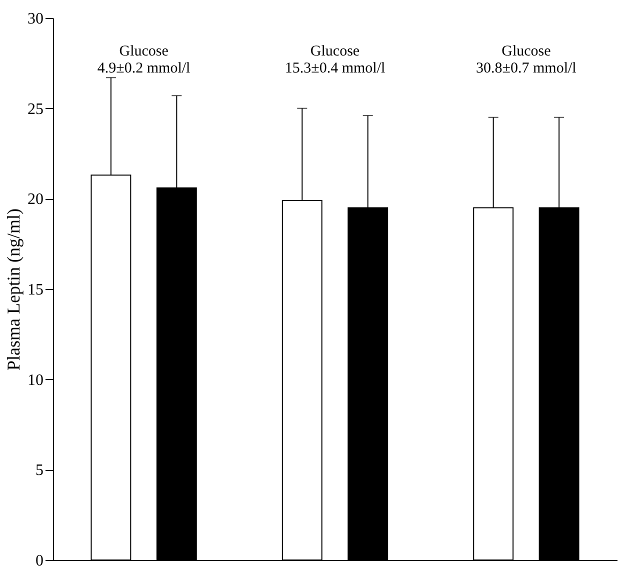 The width and height of the screenshot is (622, 570). What do you see at coordinates (335, 60) in the screenshot?
I see `x-tick-label: Glucose 15.3±0.4 mmol/l` at bounding box center [335, 60].